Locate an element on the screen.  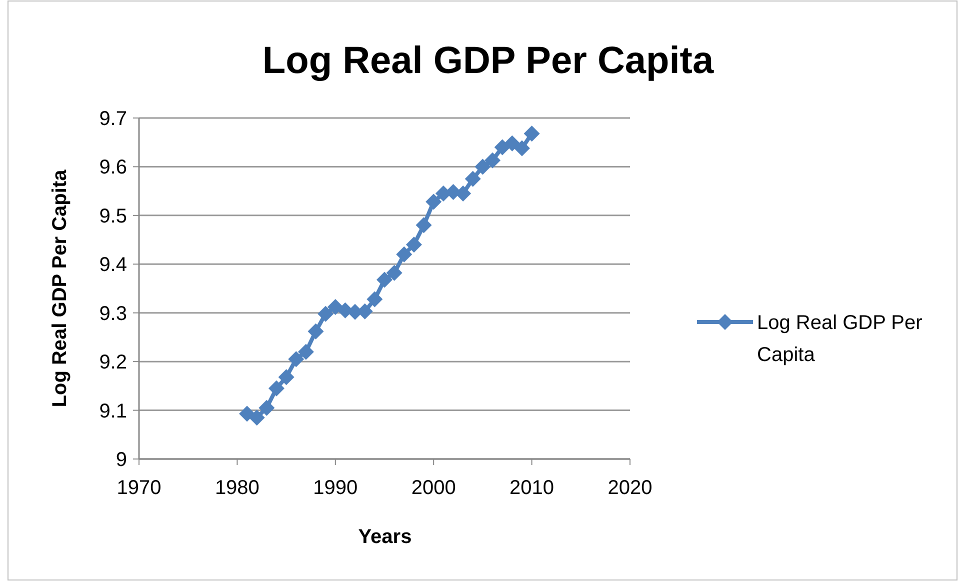
x-tick-label: 2020 is located at coordinates (630, 488).